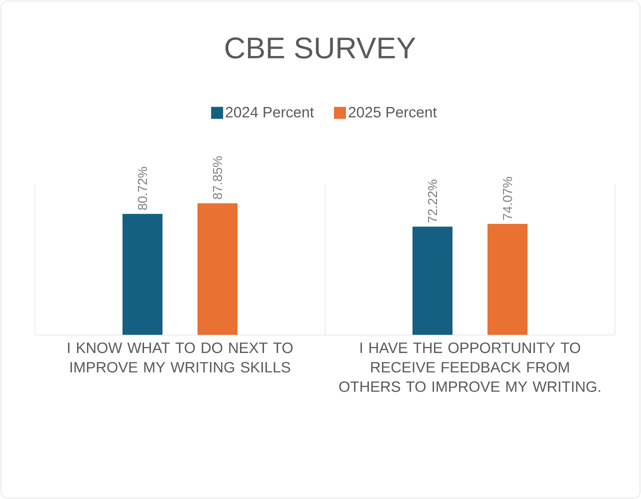  Describe the element at coordinates (469, 367) in the screenshot. I see `x-tick-label: I HAVE THE OPPORTUNITY TO RECEIVE FEEDBACK FROM OTHERS TO IMPROVE MY WRITING.` at that location.